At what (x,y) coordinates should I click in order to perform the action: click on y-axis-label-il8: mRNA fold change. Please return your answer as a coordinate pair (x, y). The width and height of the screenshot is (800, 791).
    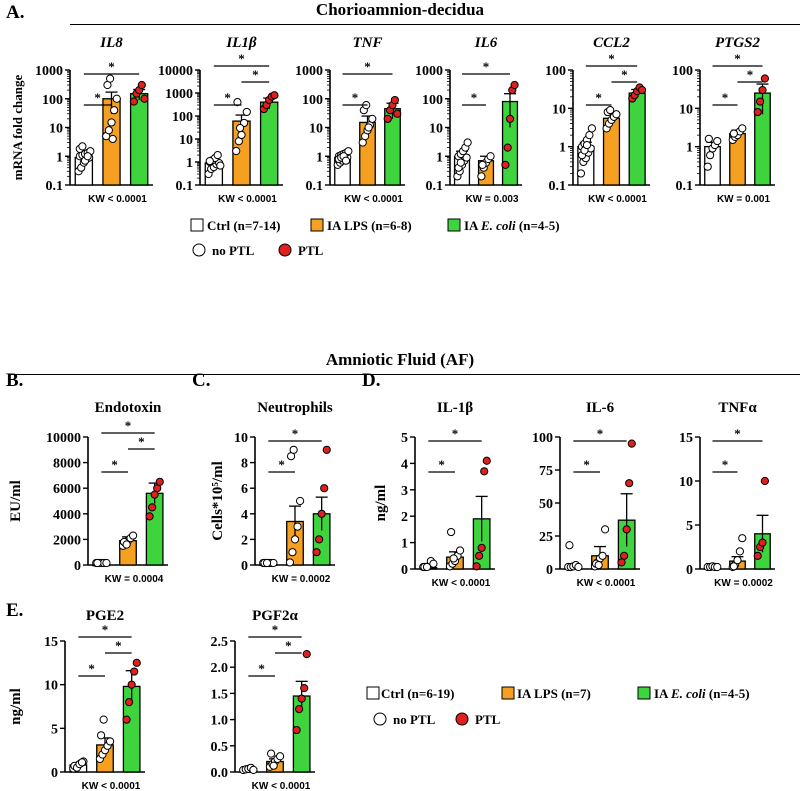
    Looking at the image, I should click on (17, 128).